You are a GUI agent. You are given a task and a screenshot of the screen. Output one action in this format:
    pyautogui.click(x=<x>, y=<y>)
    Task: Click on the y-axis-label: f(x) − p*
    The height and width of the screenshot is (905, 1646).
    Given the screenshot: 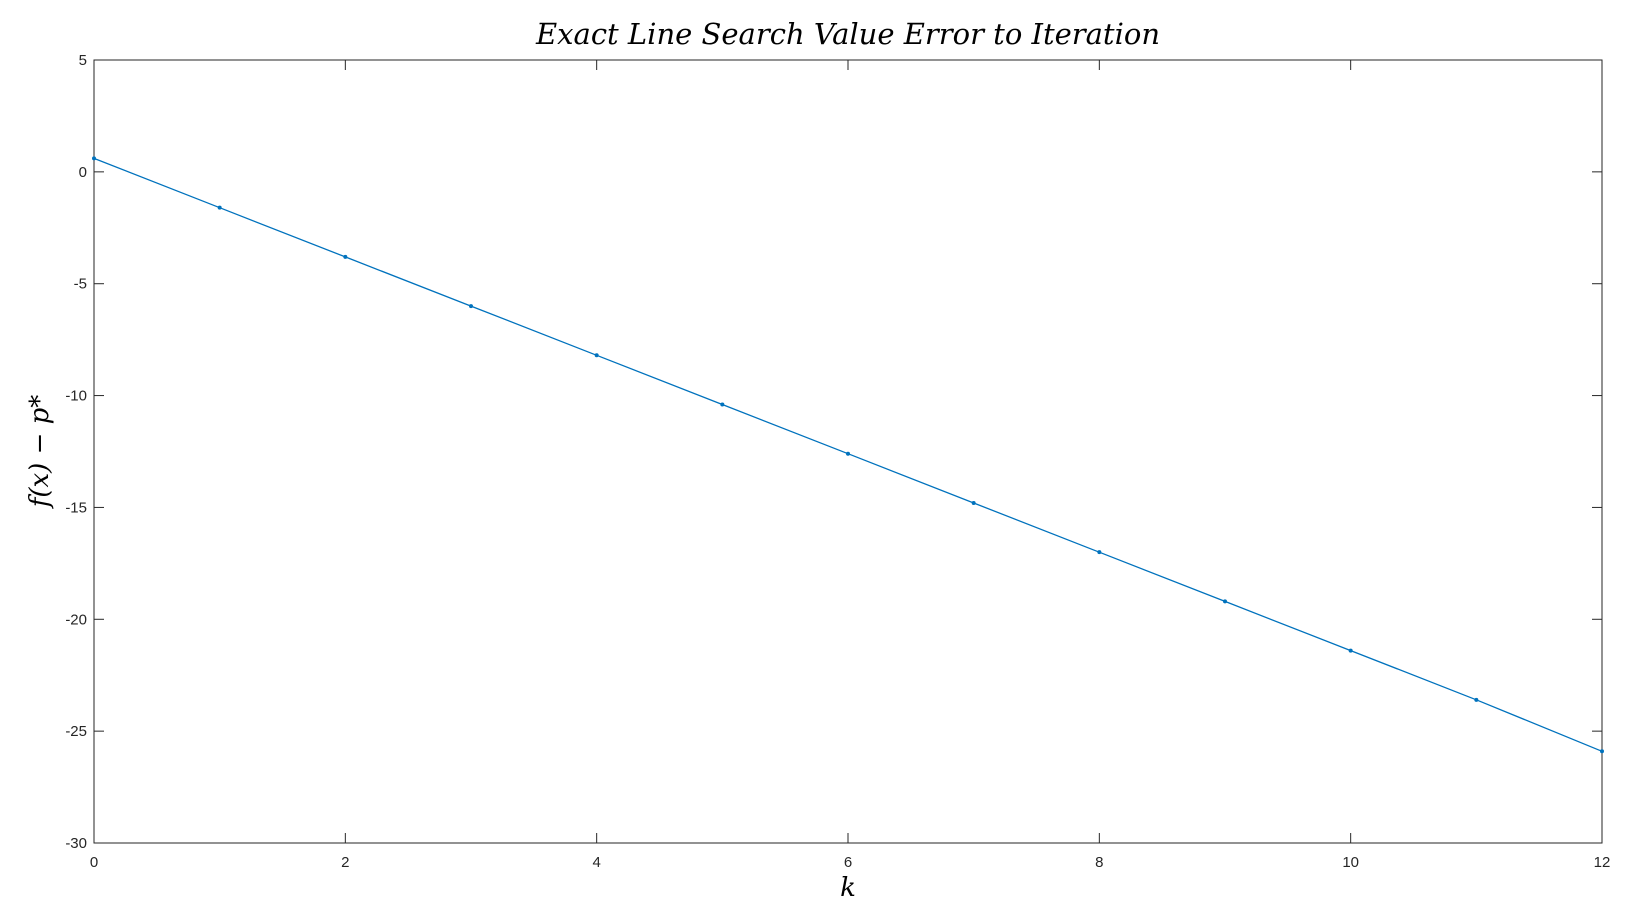 What is the action you would take?
    pyautogui.click(x=40, y=452)
    